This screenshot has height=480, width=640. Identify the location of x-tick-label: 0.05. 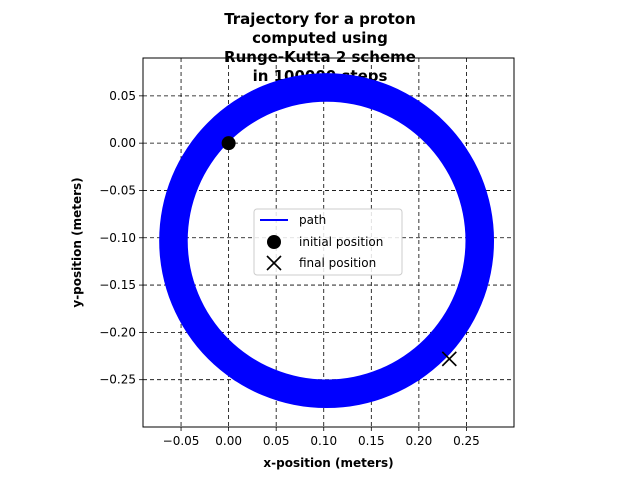
(276, 441).